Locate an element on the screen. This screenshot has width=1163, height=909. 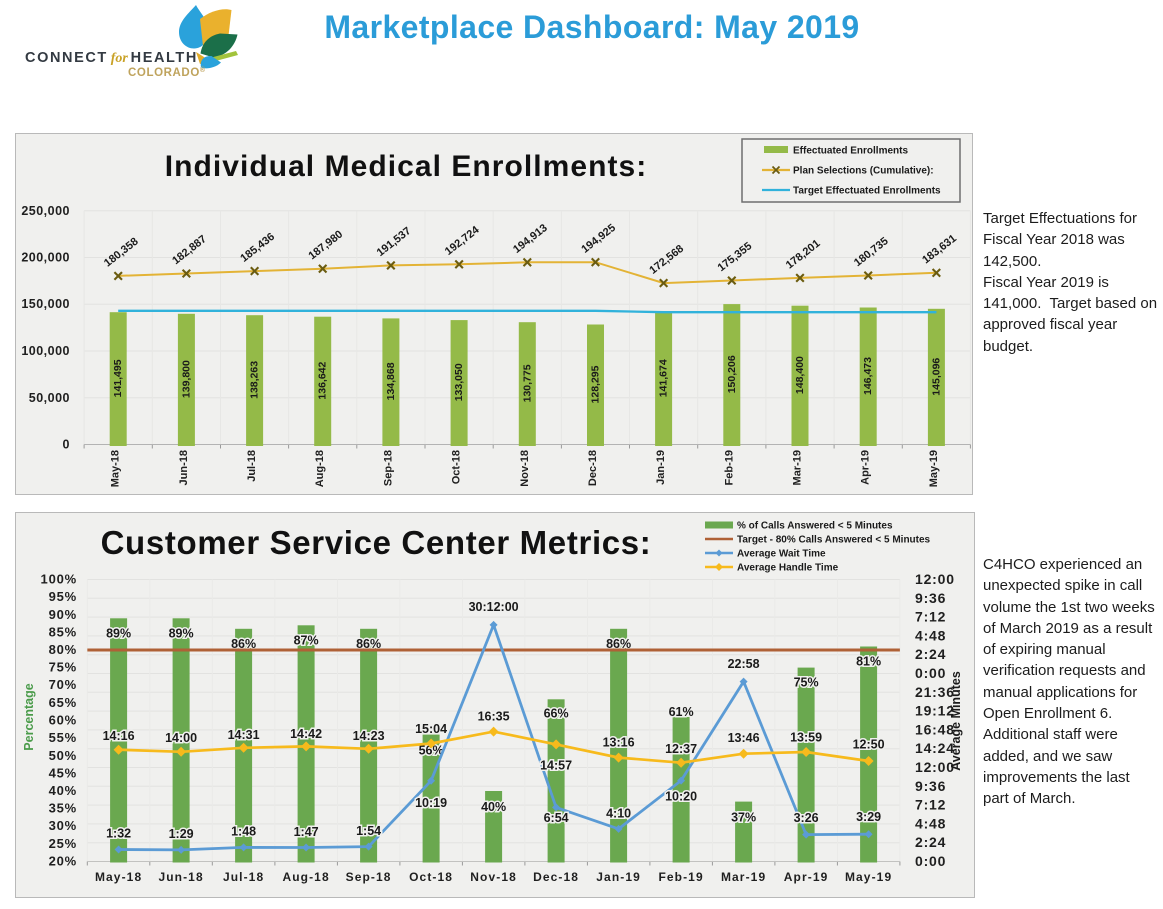
svg-text: 180,358 is located at coordinates (121, 253).